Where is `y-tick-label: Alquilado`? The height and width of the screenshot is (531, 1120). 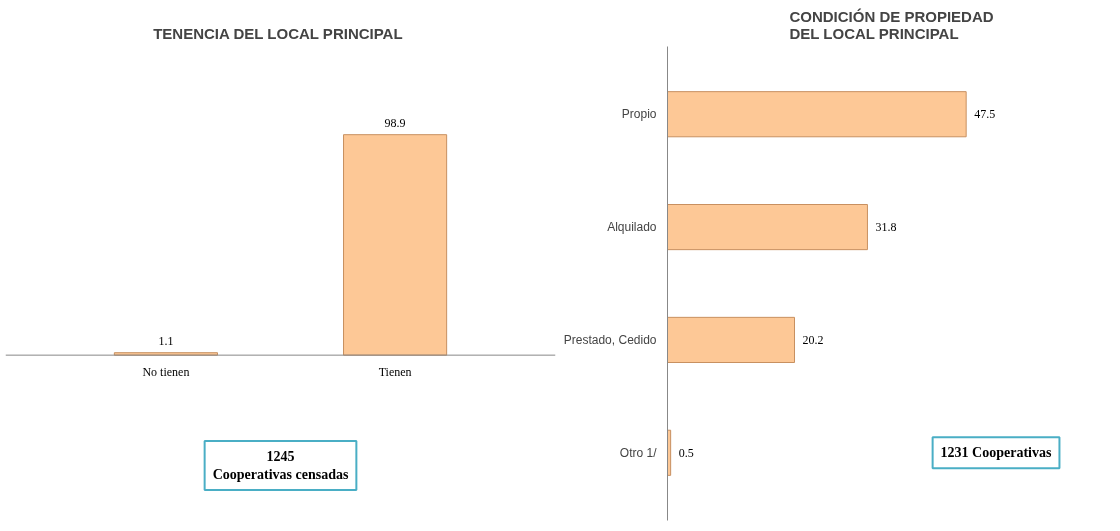
y-tick-label: Alquilado is located at coordinates (632, 227).